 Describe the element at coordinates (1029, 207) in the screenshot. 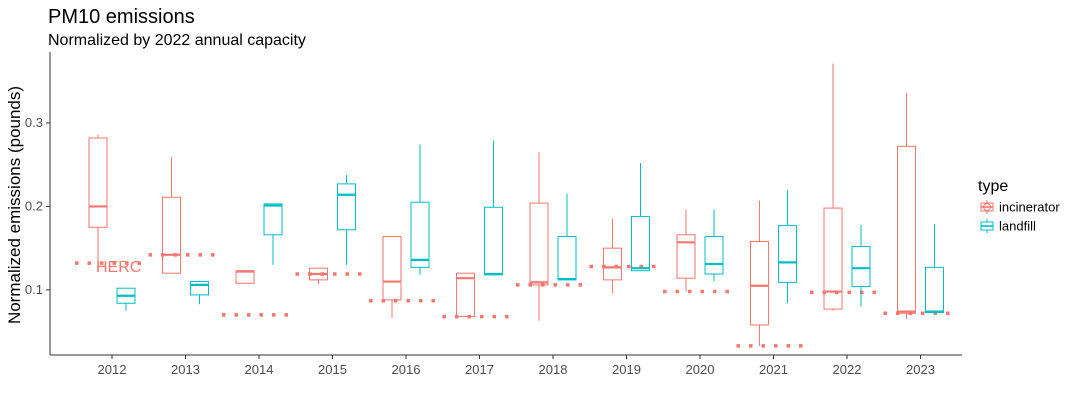

I see `legend-label: incinerator` at that location.